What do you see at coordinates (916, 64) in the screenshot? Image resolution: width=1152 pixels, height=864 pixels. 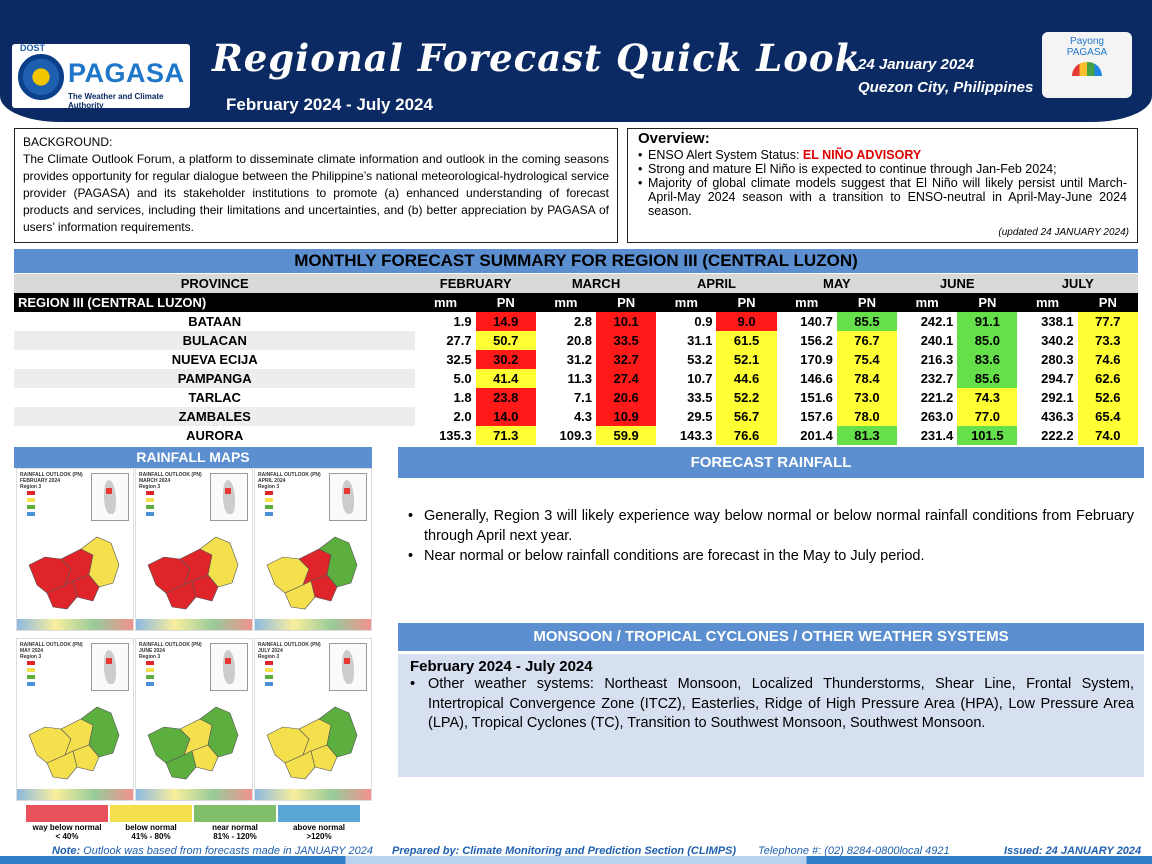 I see `issue-date: 24 January 2024` at bounding box center [916, 64].